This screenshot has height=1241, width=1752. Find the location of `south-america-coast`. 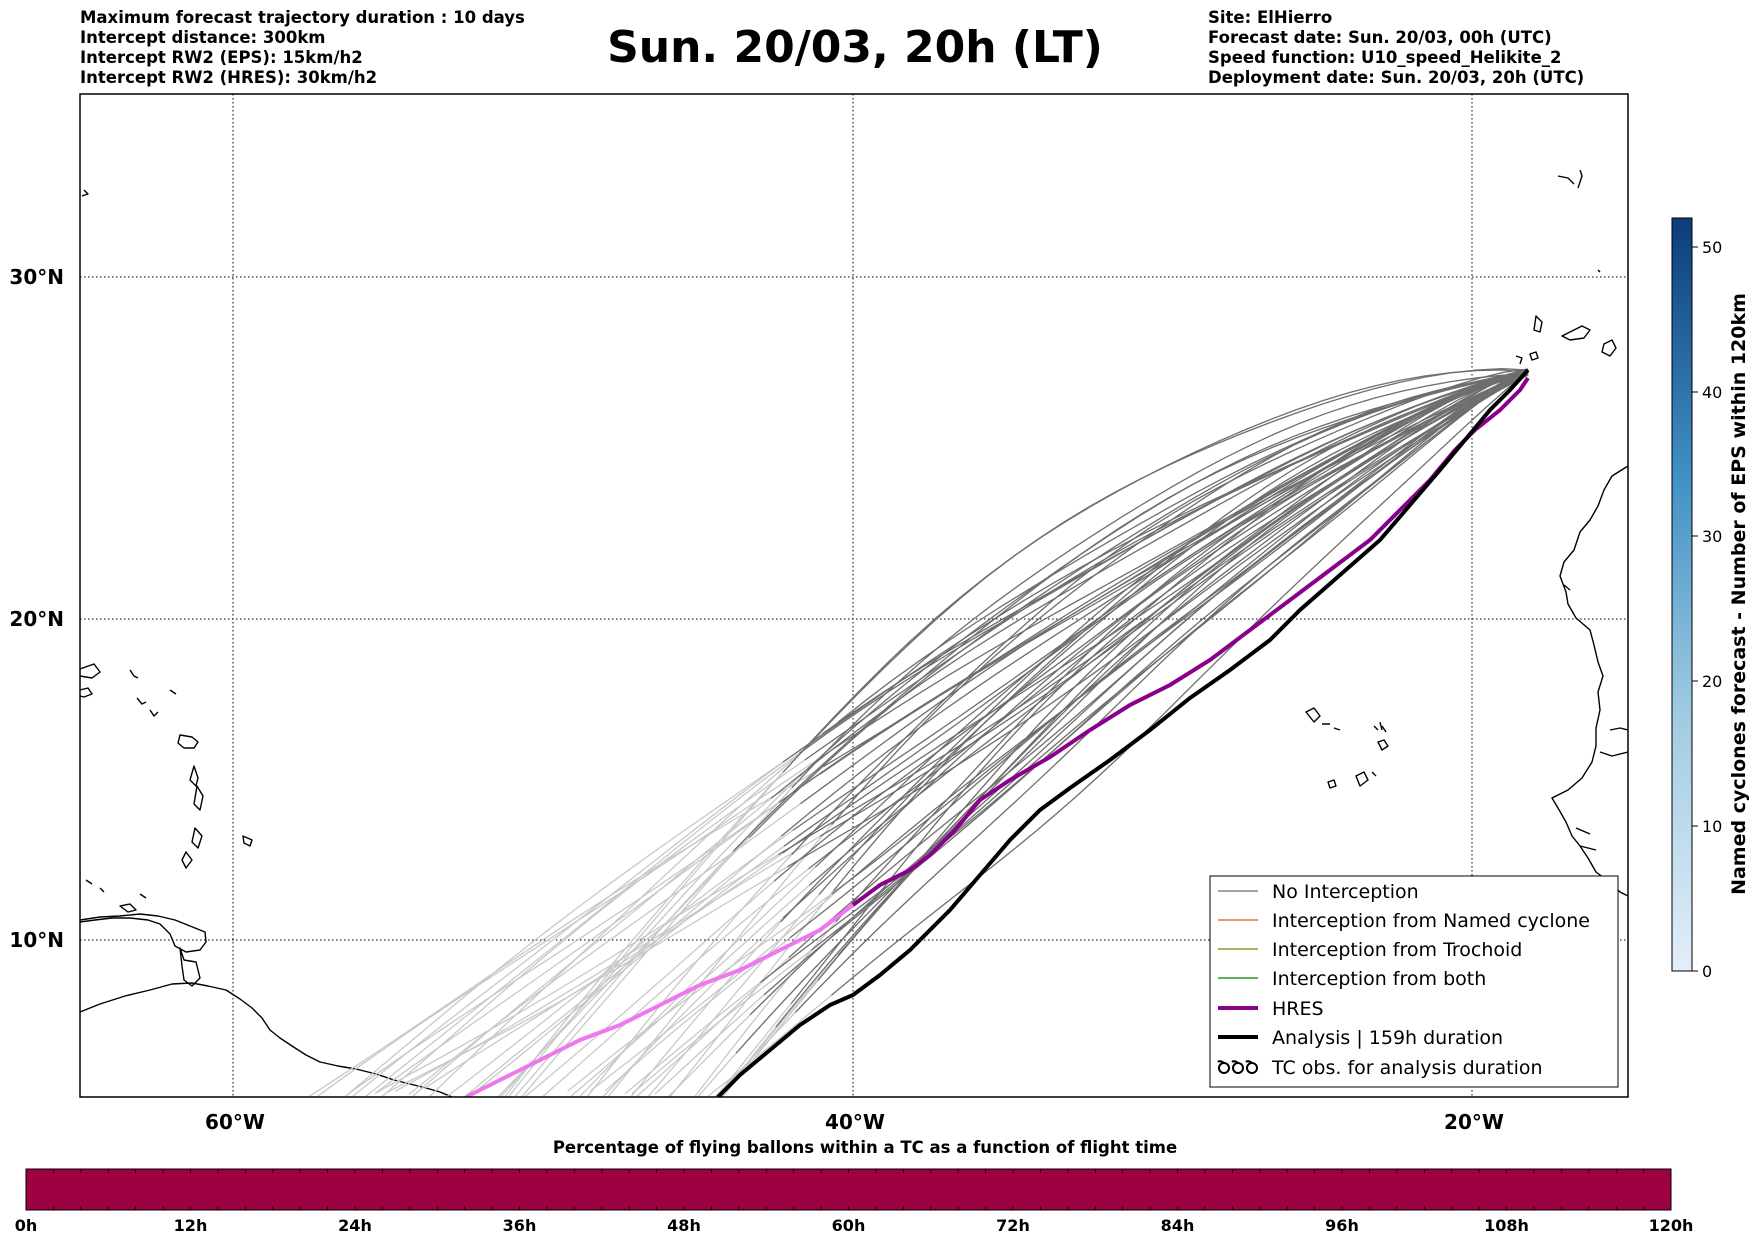

south-america-coast is located at coordinates (266, 1039).